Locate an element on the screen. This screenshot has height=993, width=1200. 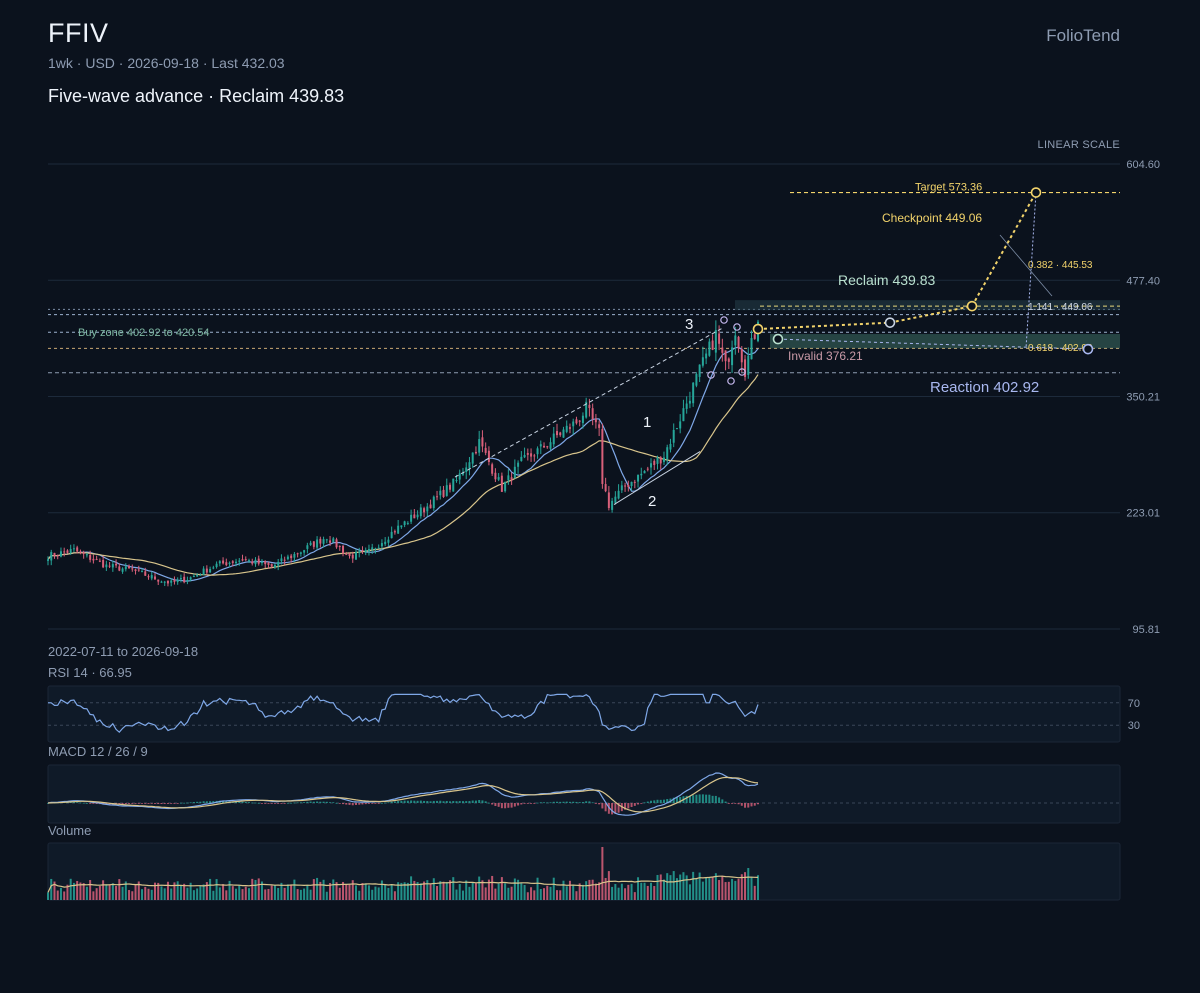
reaction-label: Reaction 402.92 is located at coordinates (984, 387).